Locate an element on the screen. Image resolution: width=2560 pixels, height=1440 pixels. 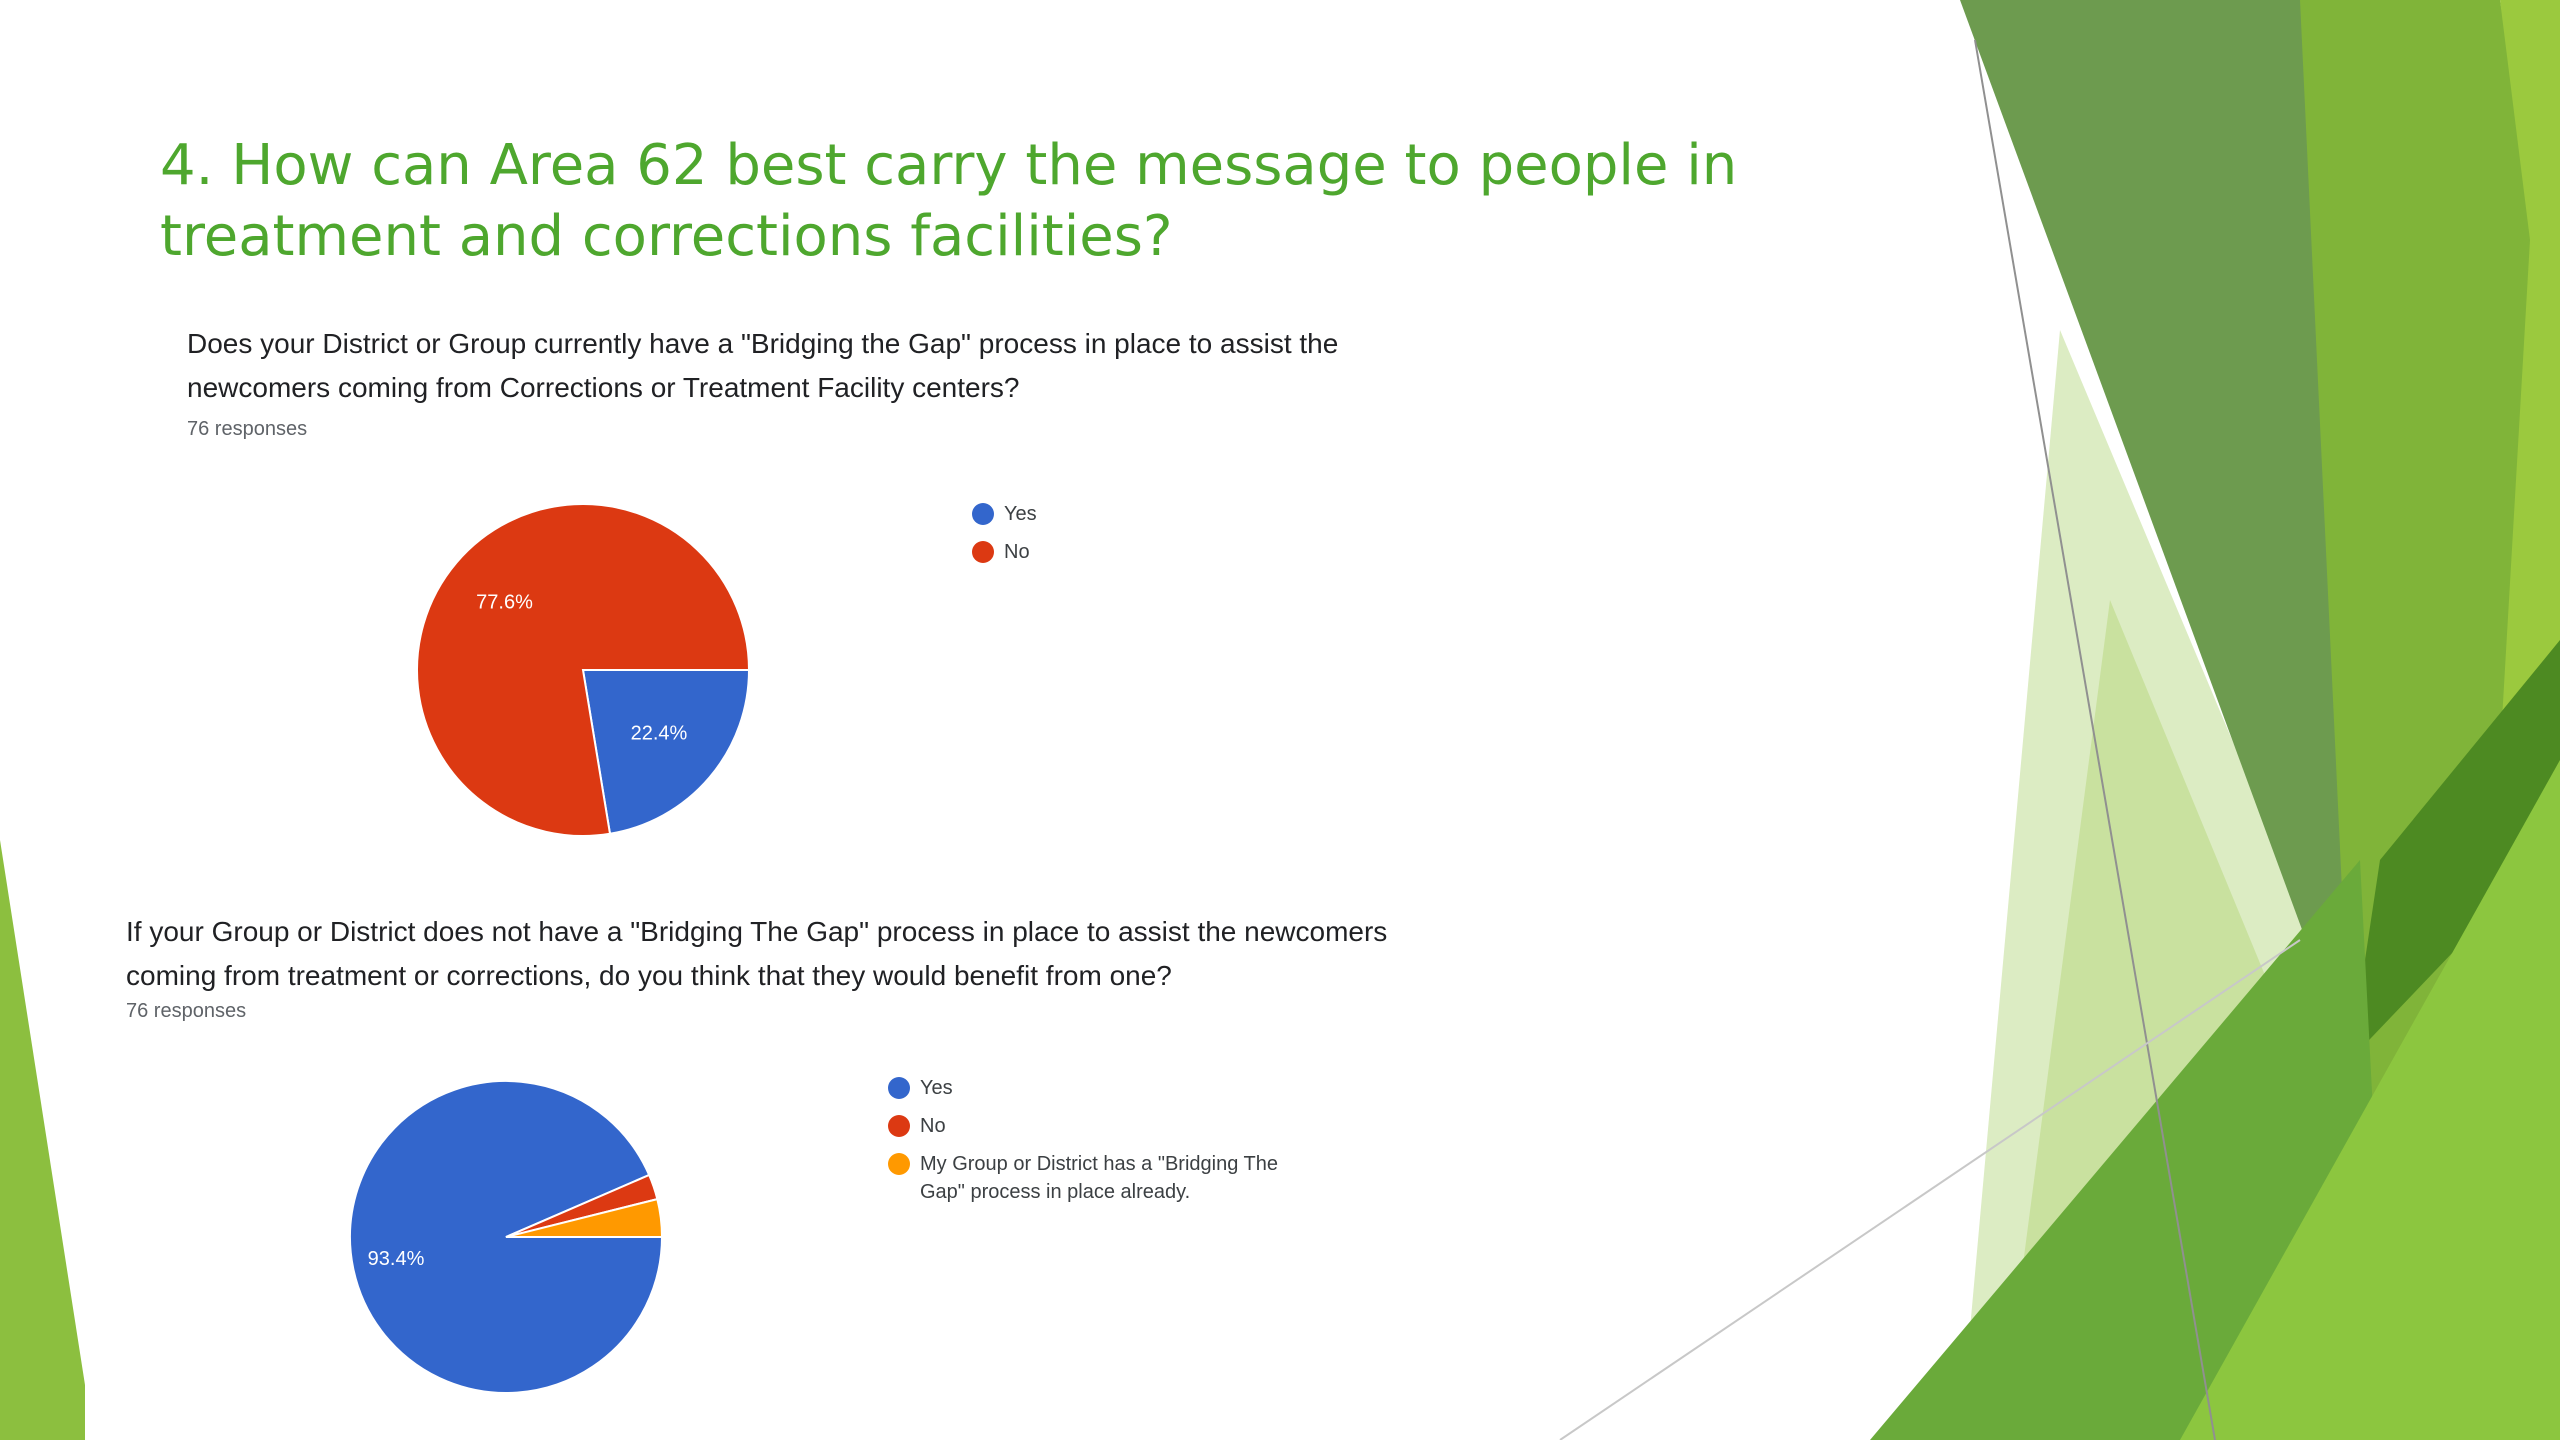
deco-bottom-green-shape is located at coordinates (2130, 1150).